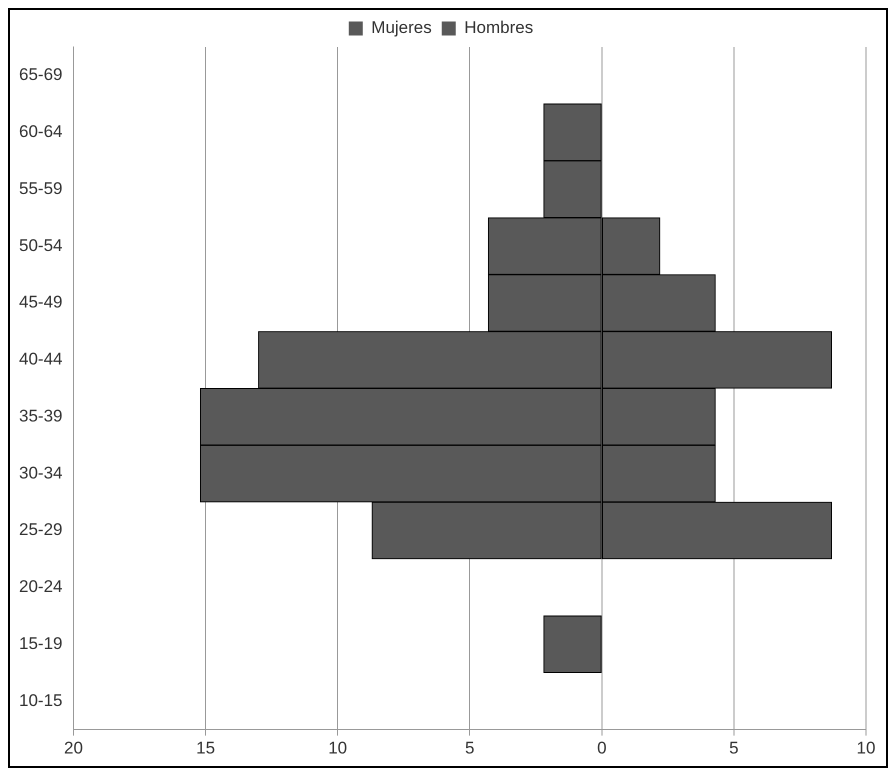  Describe the element at coordinates (206, 748) in the screenshot. I see `x-tick-label: 15` at that location.